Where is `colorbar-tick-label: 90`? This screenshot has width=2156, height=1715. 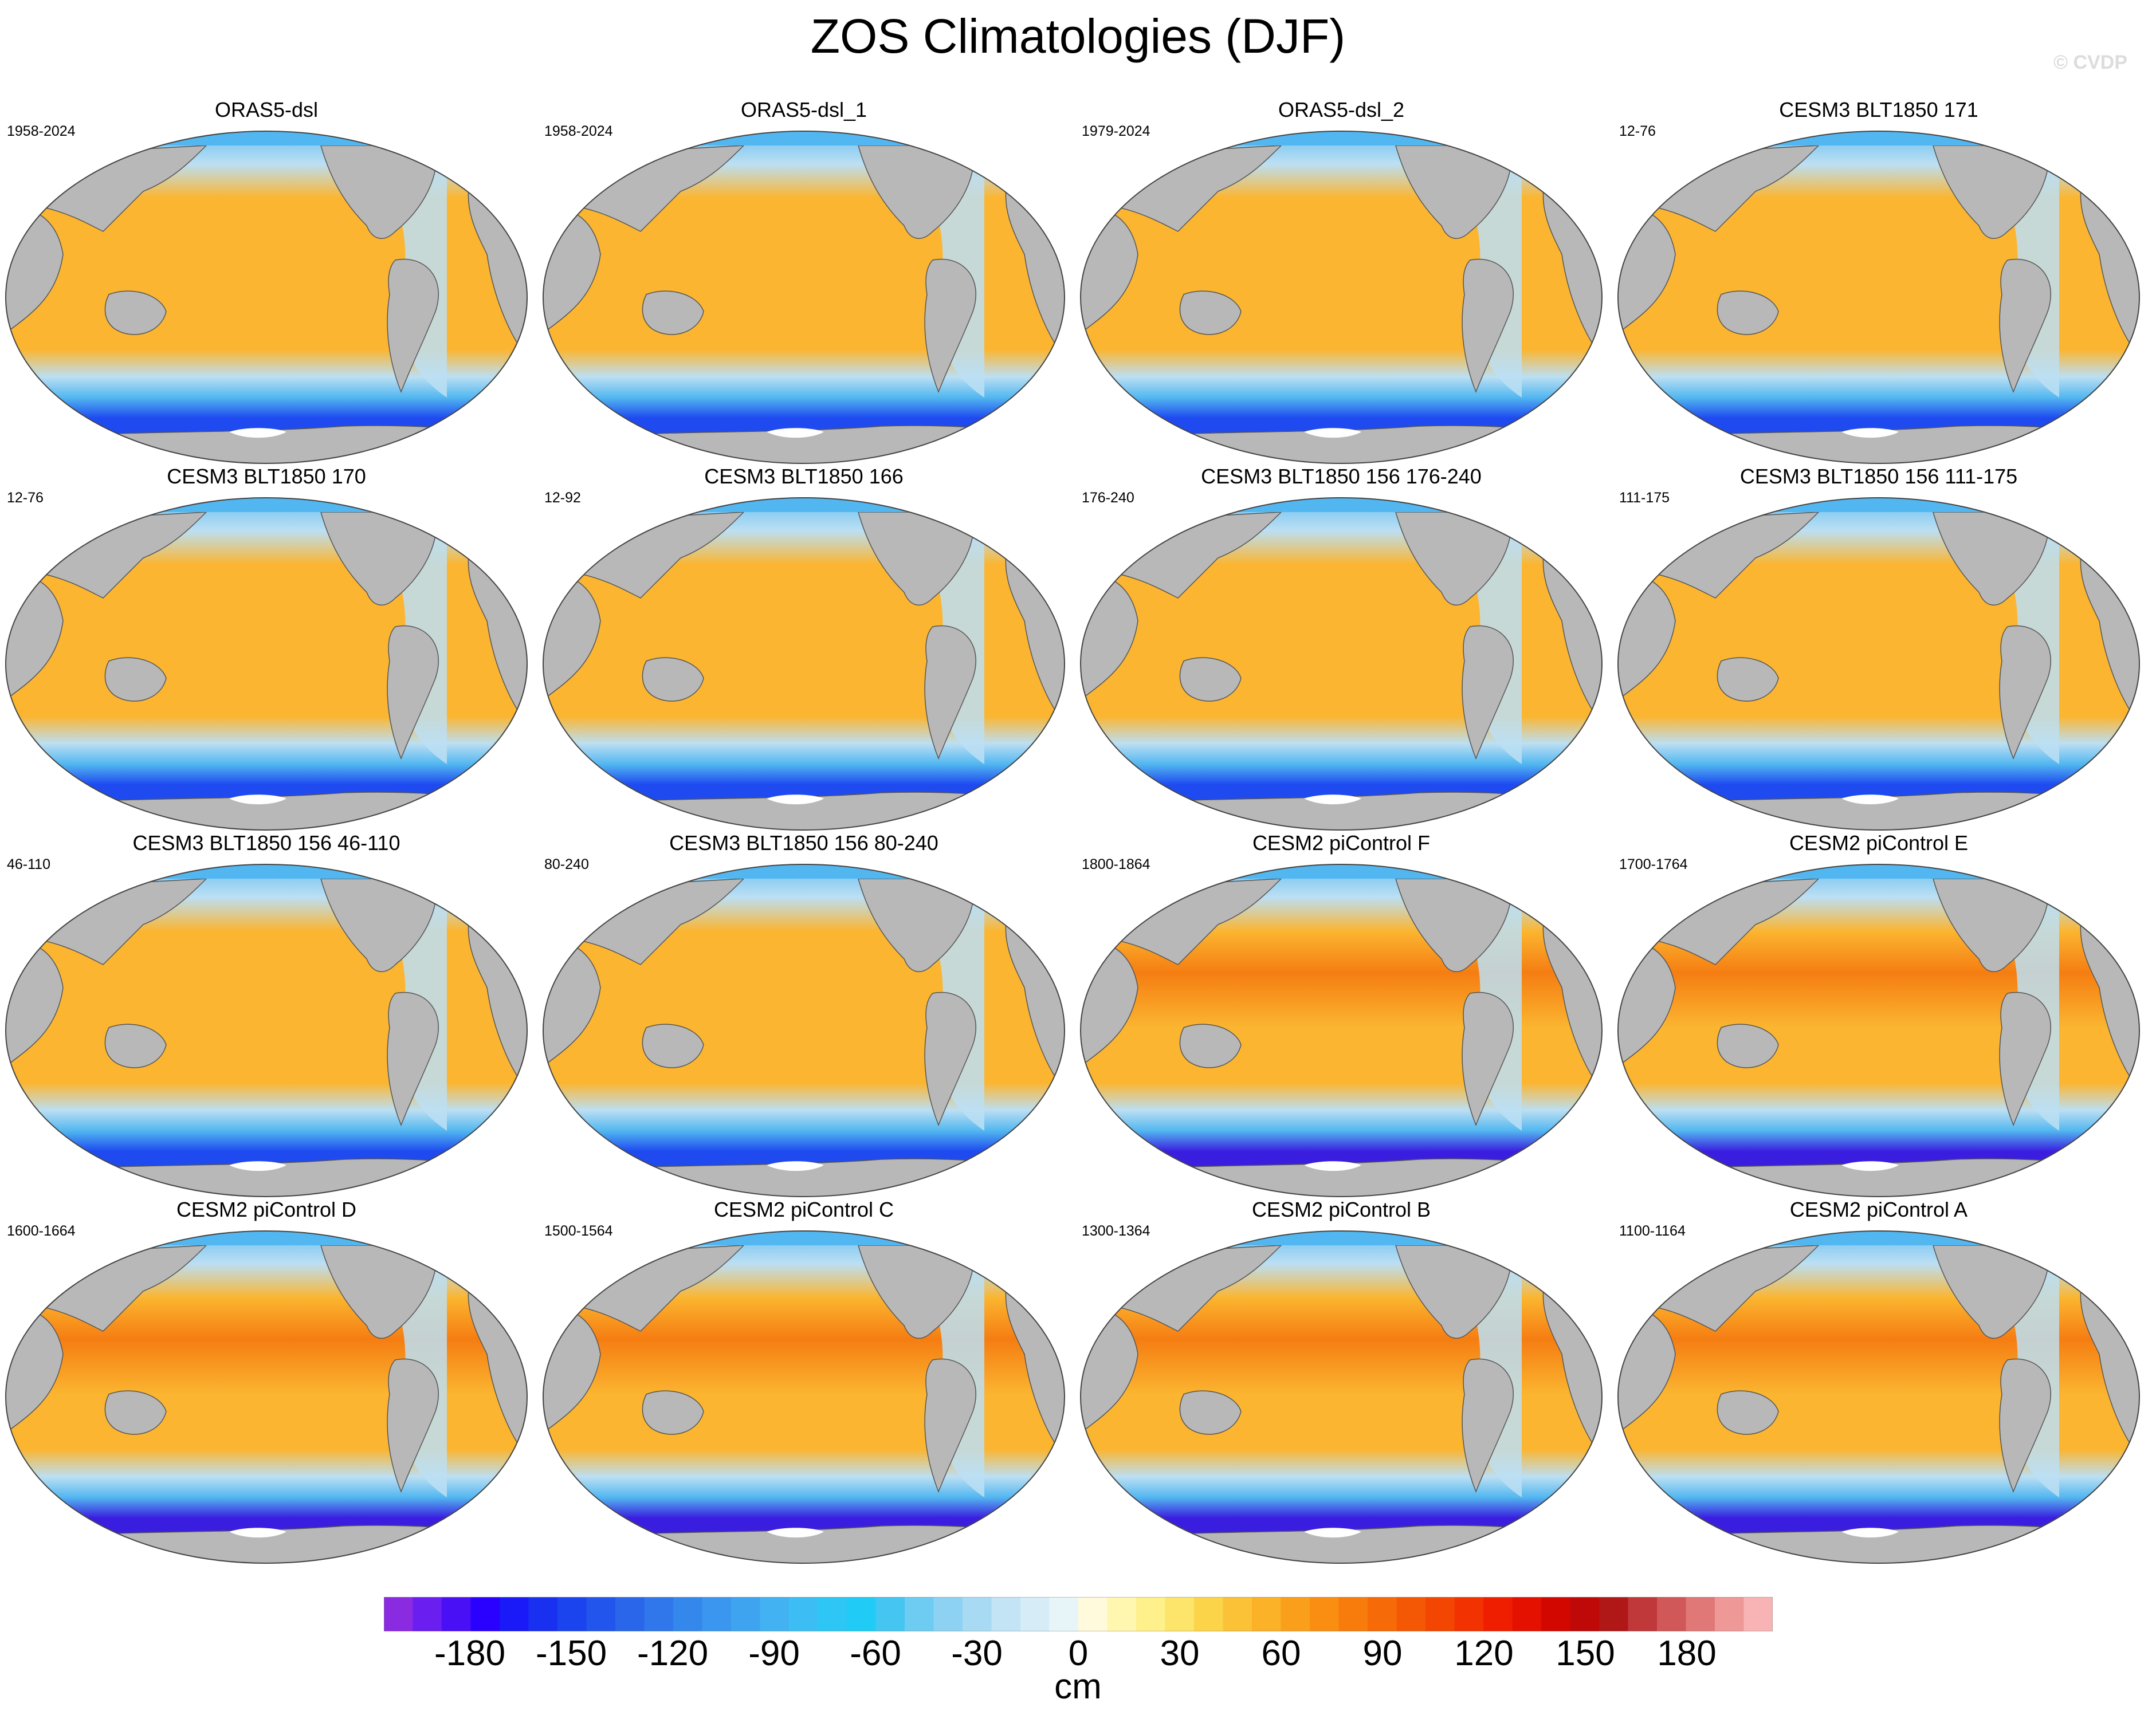
colorbar-tick-label: 90 is located at coordinates (1382, 1653).